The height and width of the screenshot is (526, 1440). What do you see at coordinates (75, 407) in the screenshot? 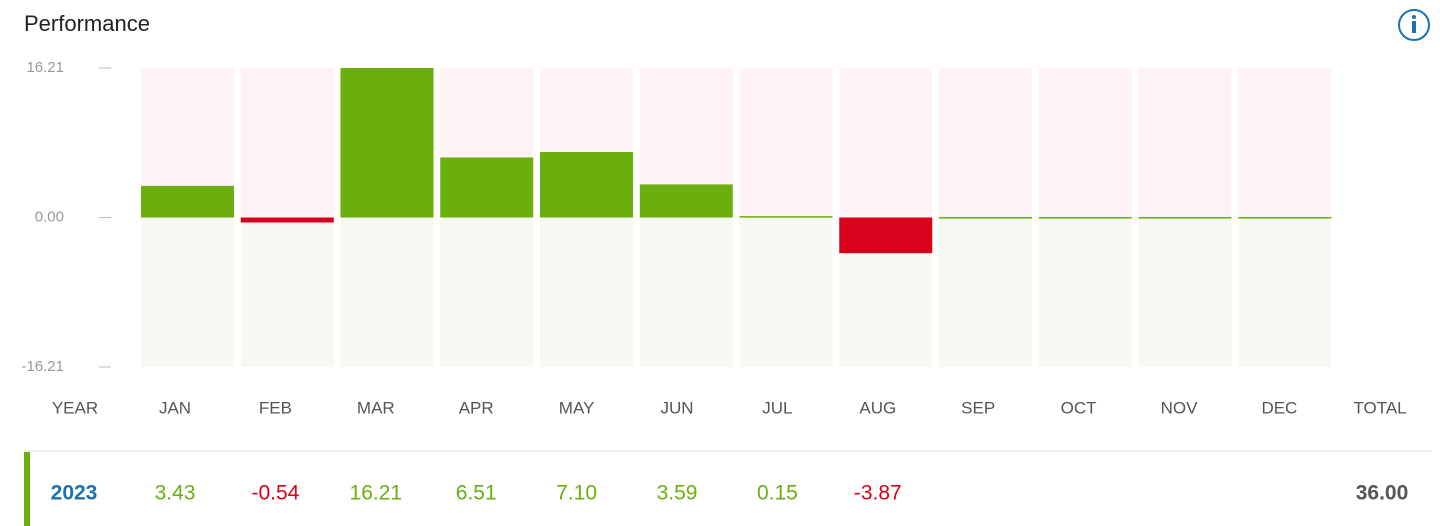
I see `year-header: YEAR` at bounding box center [75, 407].